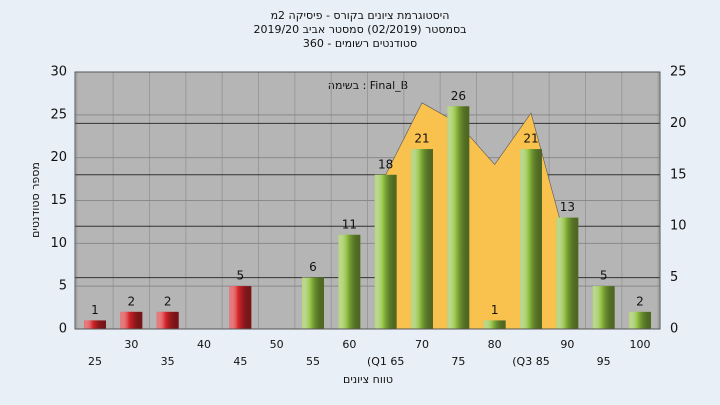 The image size is (720, 405). Describe the element at coordinates (360, 15) in the screenshot. I see `chart-title: היסטוגרמת ציונים בקורס - פיסיקה 2מ` at that location.